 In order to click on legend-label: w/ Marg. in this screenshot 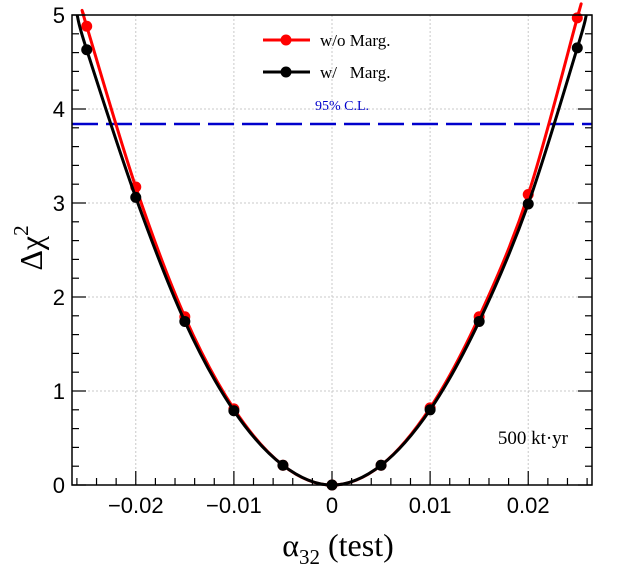, I will do `click(355, 72)`.